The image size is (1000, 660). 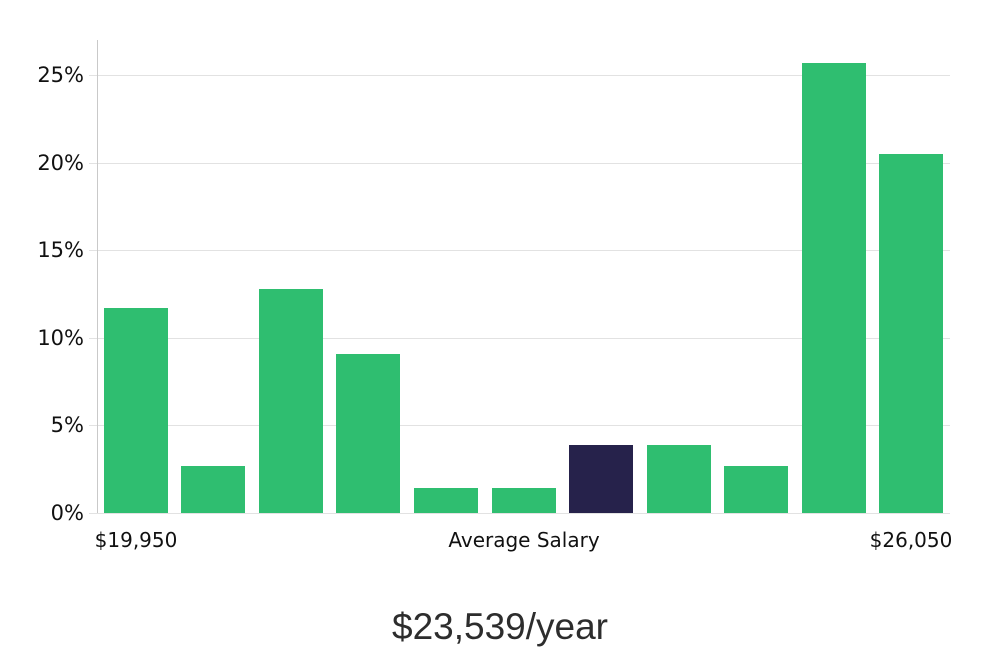 What do you see at coordinates (519, 75) in the screenshot?
I see `gridline-25%` at bounding box center [519, 75].